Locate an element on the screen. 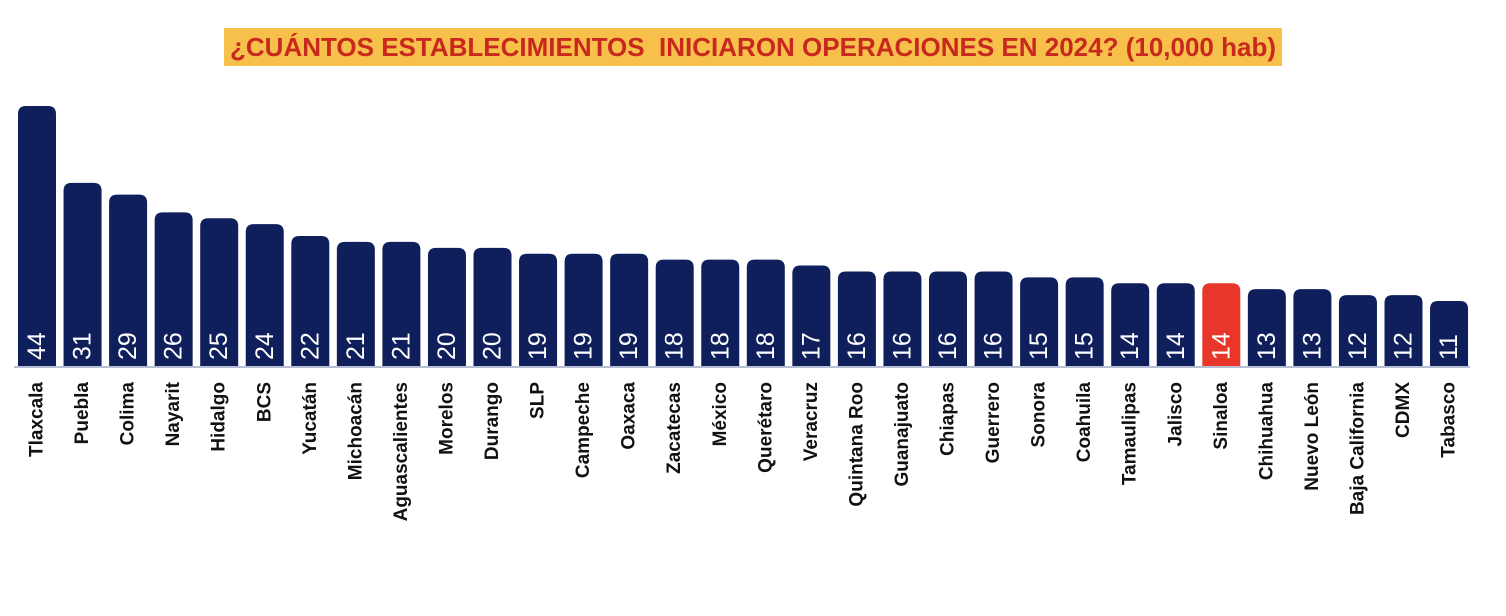 This screenshot has height=616, width=1506. bar-guerrero is located at coordinates (993, 318).